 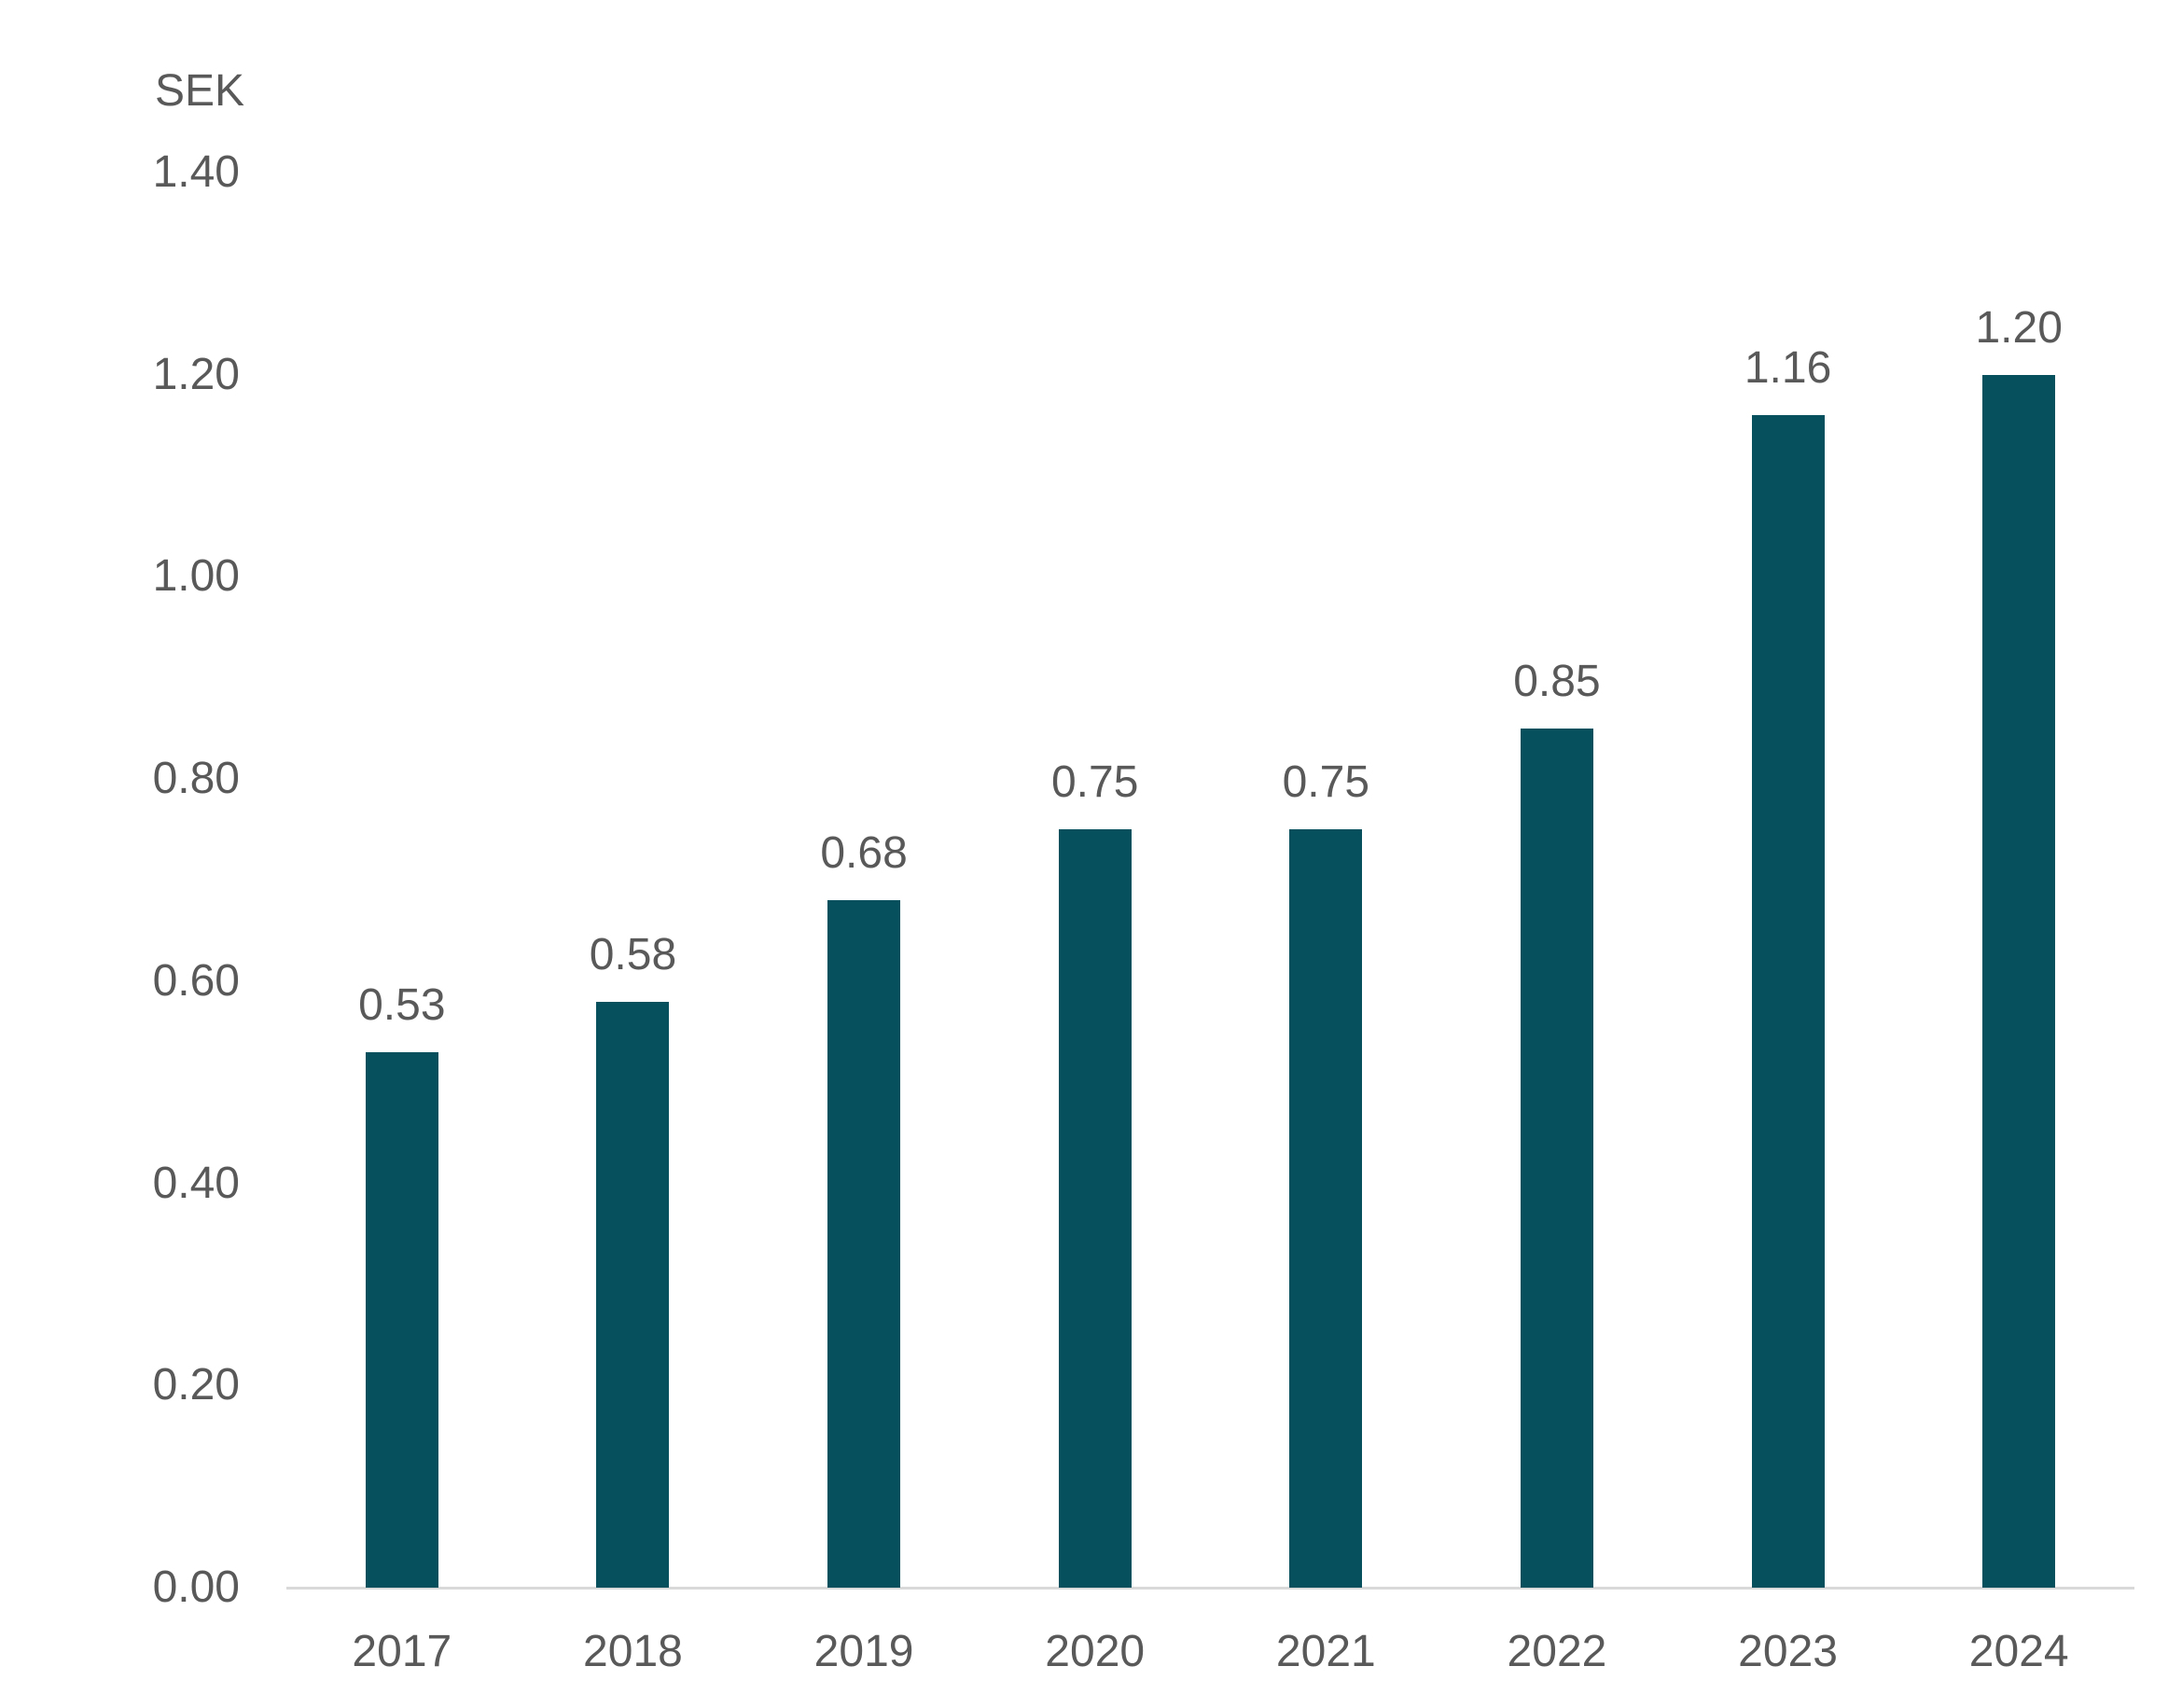 I want to click on x-axis-line, so click(x=1210, y=1589).